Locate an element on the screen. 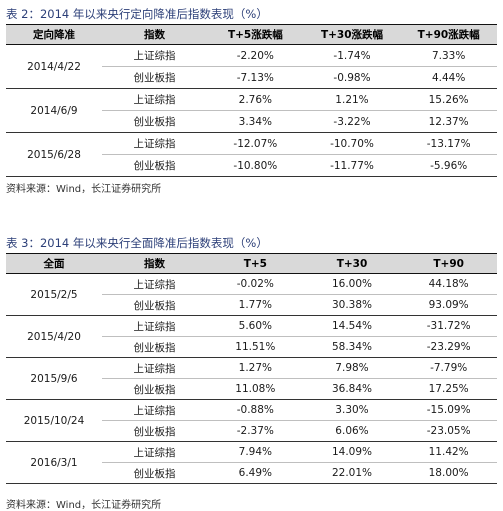 The image size is (503, 511). t5-cell: 11.08% is located at coordinates (255, 389).